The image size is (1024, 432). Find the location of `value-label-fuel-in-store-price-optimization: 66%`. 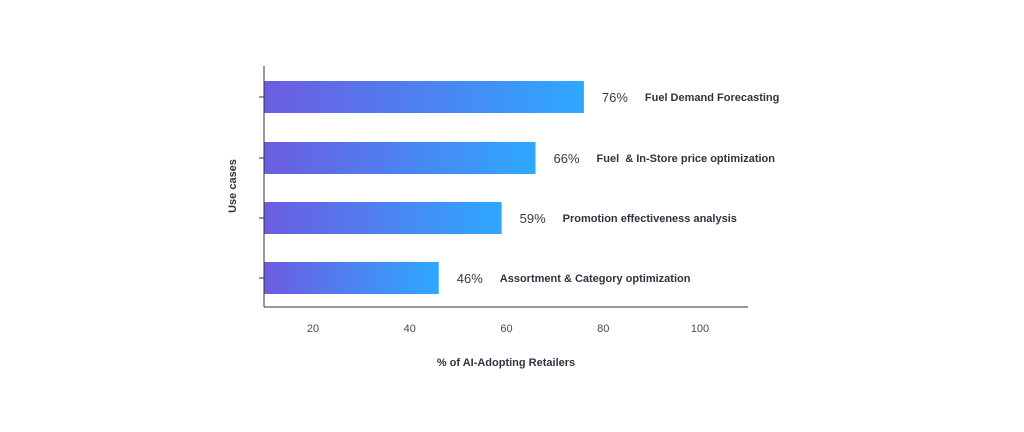

value-label-fuel-in-store-price-optimization: 66% is located at coordinates (567, 158).